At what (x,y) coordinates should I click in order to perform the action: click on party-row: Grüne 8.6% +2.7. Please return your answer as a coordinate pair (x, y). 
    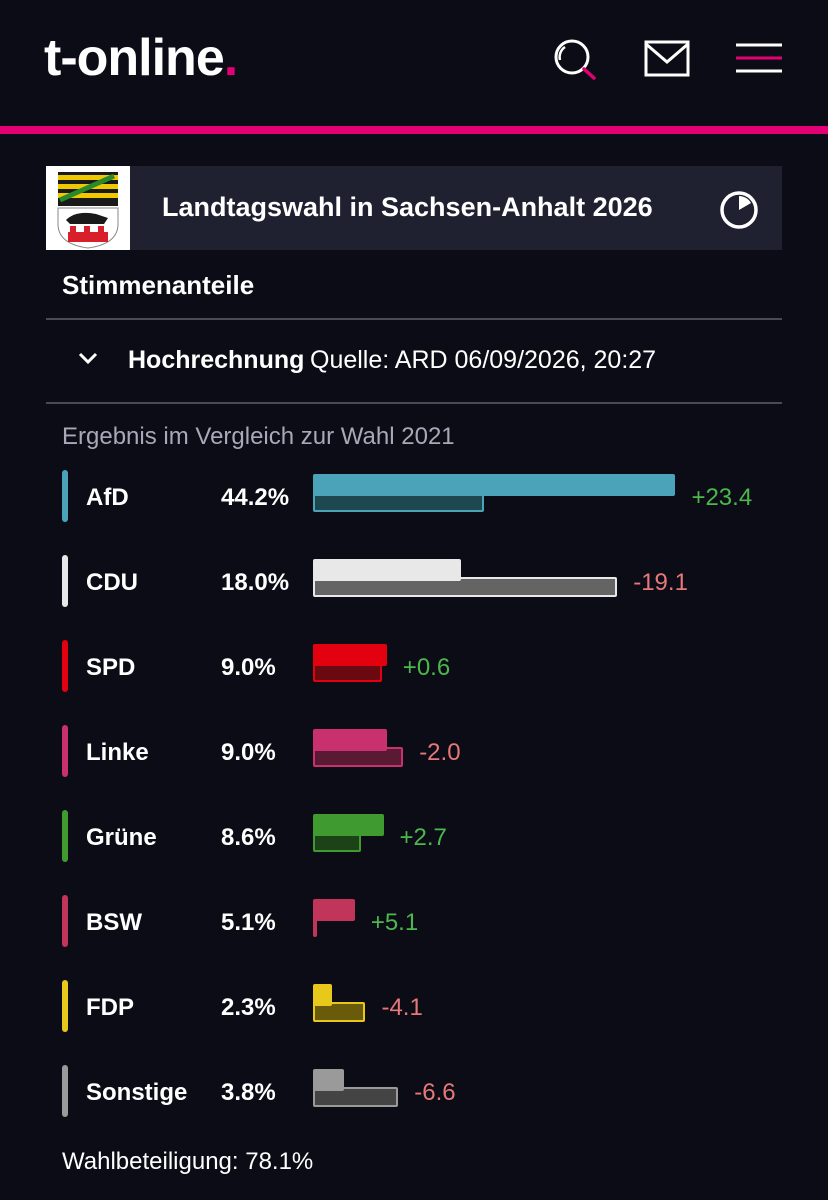
    Looking at the image, I should click on (430, 840).